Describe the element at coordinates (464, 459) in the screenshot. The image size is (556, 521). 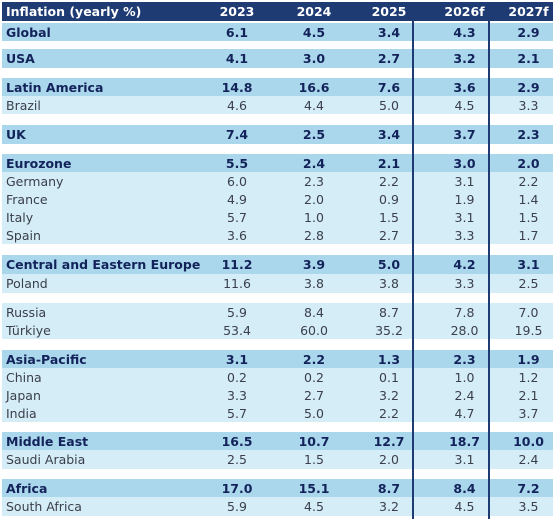
I see `value-cell: 3.1` at that location.